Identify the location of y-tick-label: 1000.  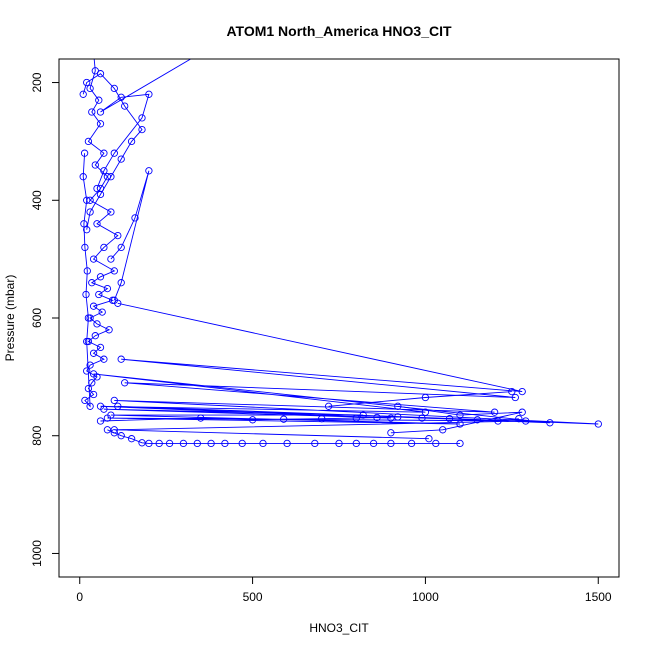
(37, 553).